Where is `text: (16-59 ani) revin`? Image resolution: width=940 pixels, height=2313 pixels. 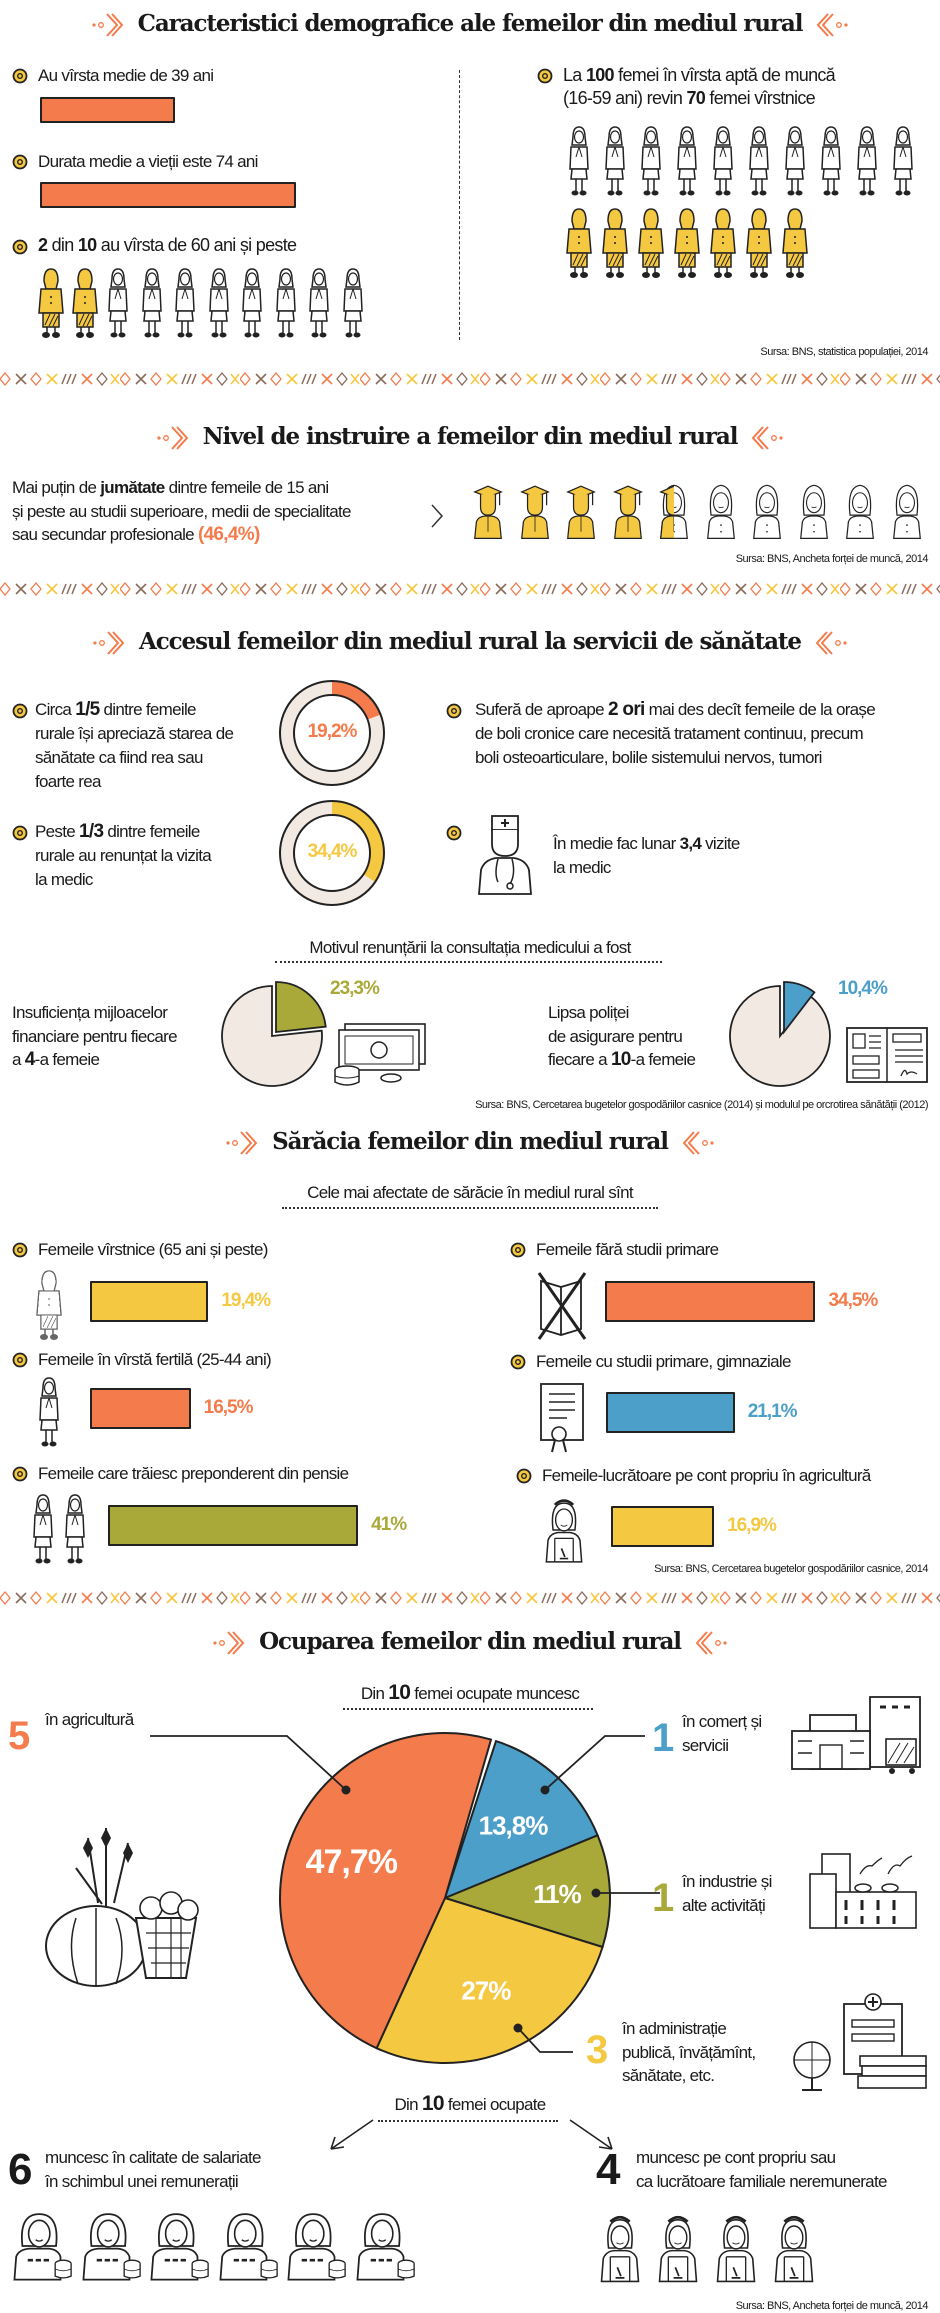 text: (16-59 ani) revin is located at coordinates (625, 98).